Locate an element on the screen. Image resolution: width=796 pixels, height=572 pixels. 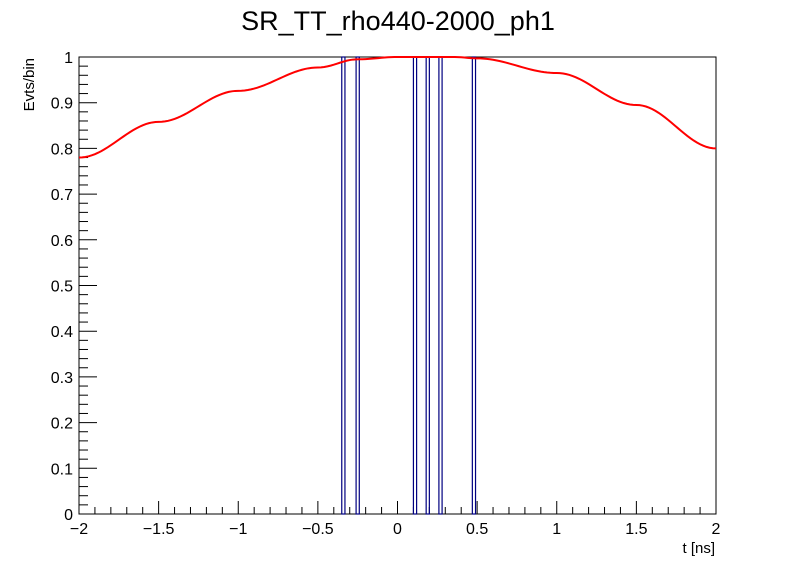
x-tick-label: −1 is located at coordinates (238, 529).